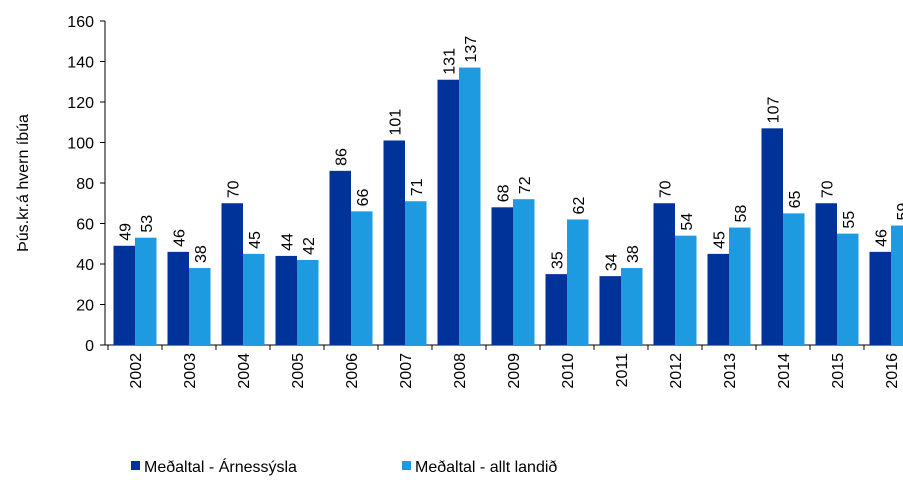 This screenshot has height=480, width=903. I want to click on x-tick-label: 2002, so click(136, 371).